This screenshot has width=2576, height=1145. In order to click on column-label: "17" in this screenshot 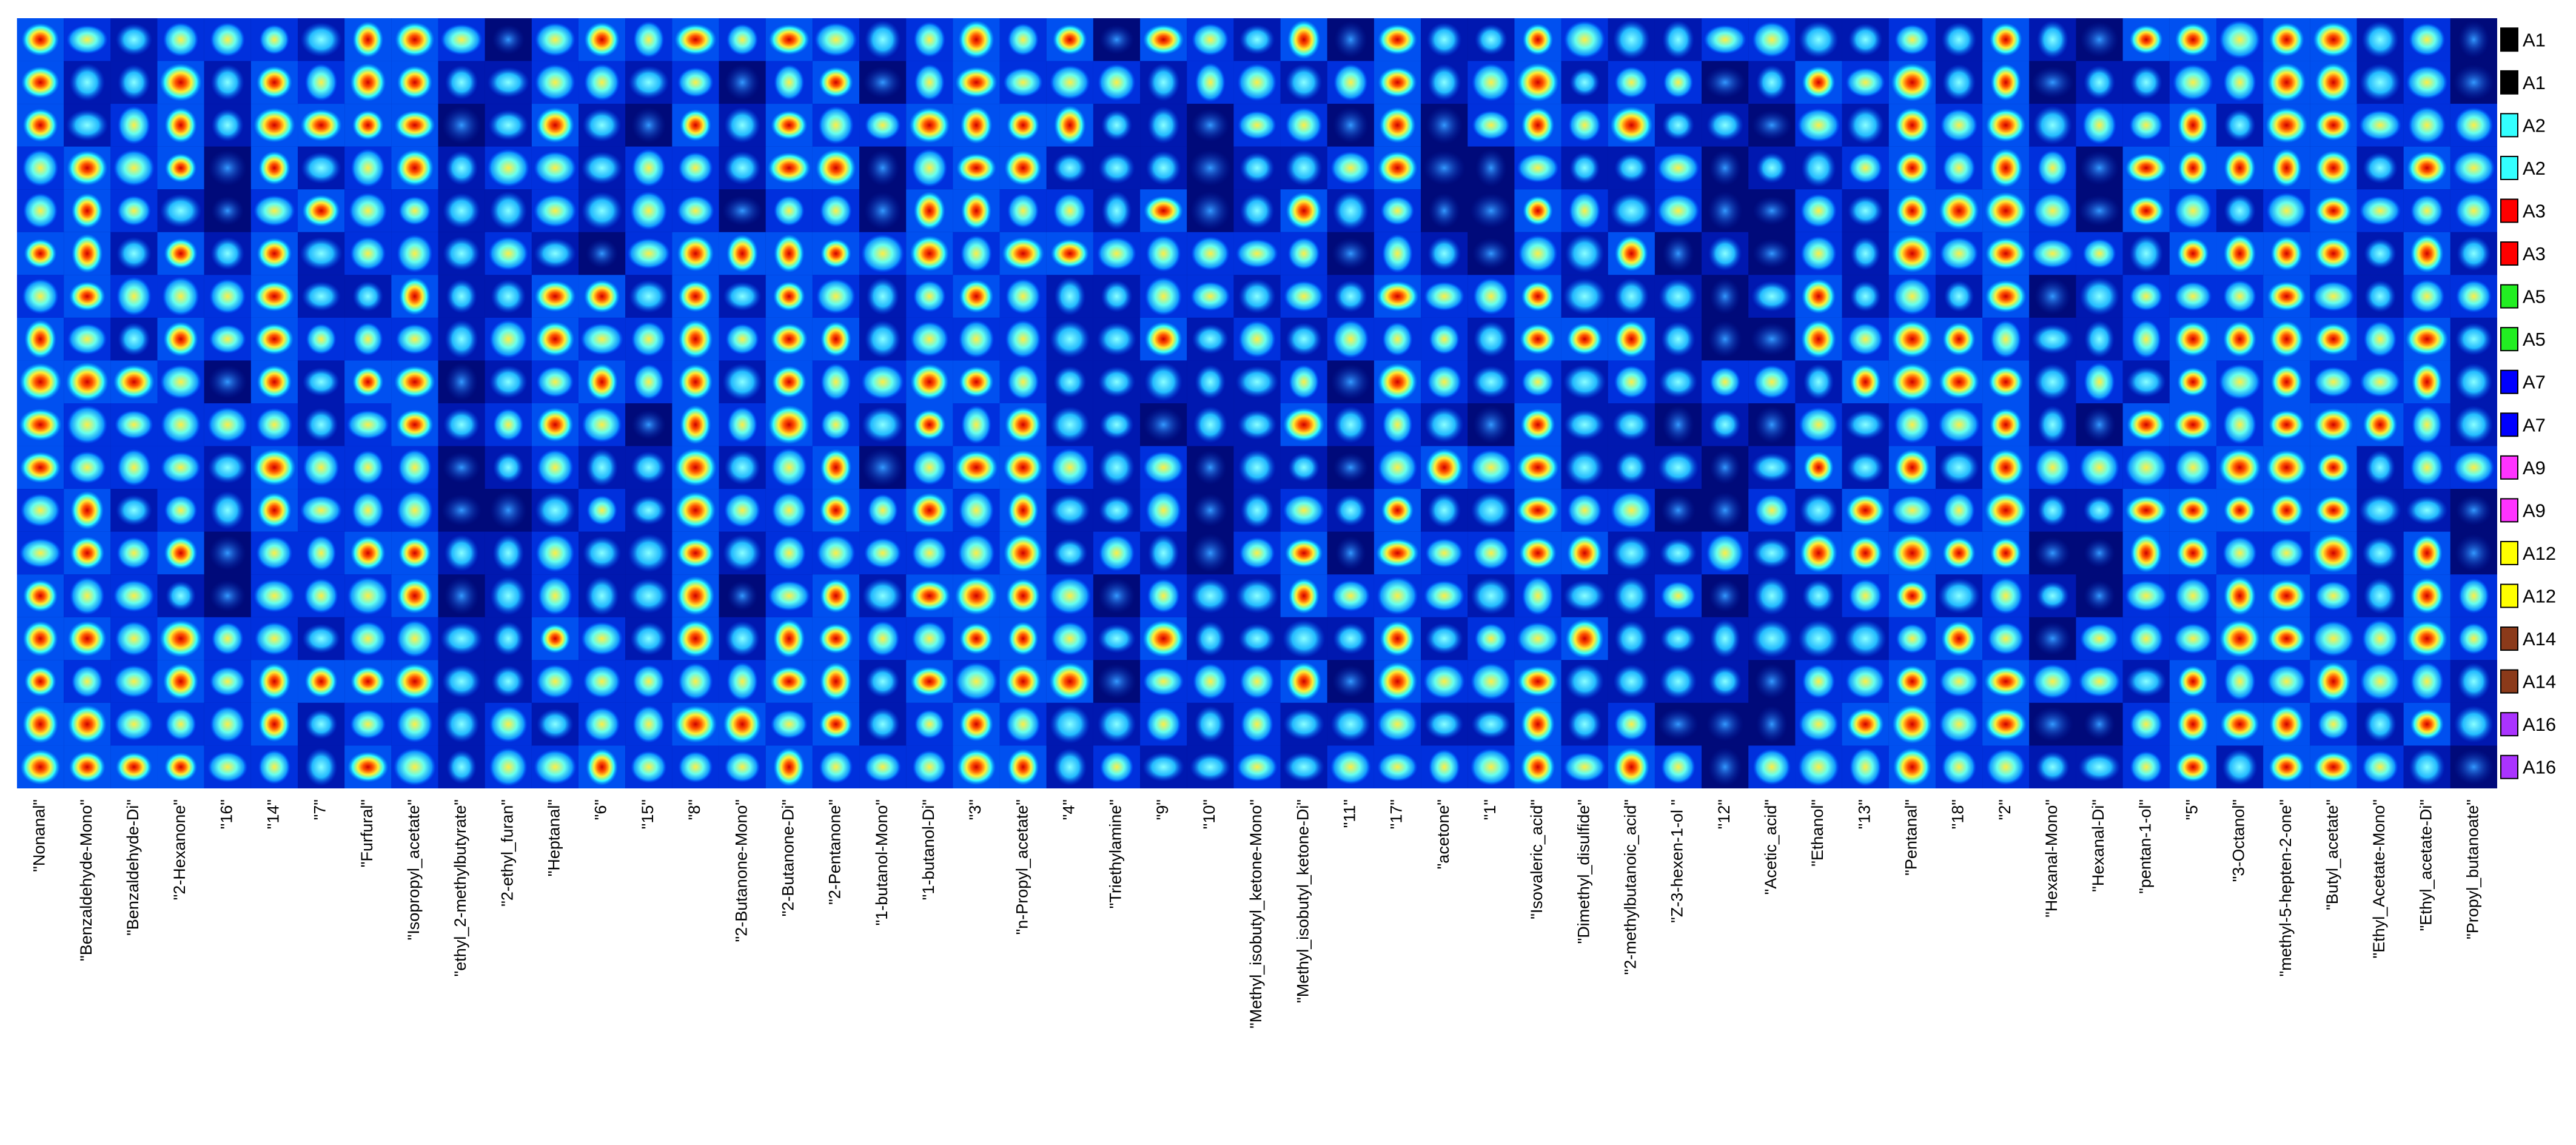, I will do `click(1397, 814)`.